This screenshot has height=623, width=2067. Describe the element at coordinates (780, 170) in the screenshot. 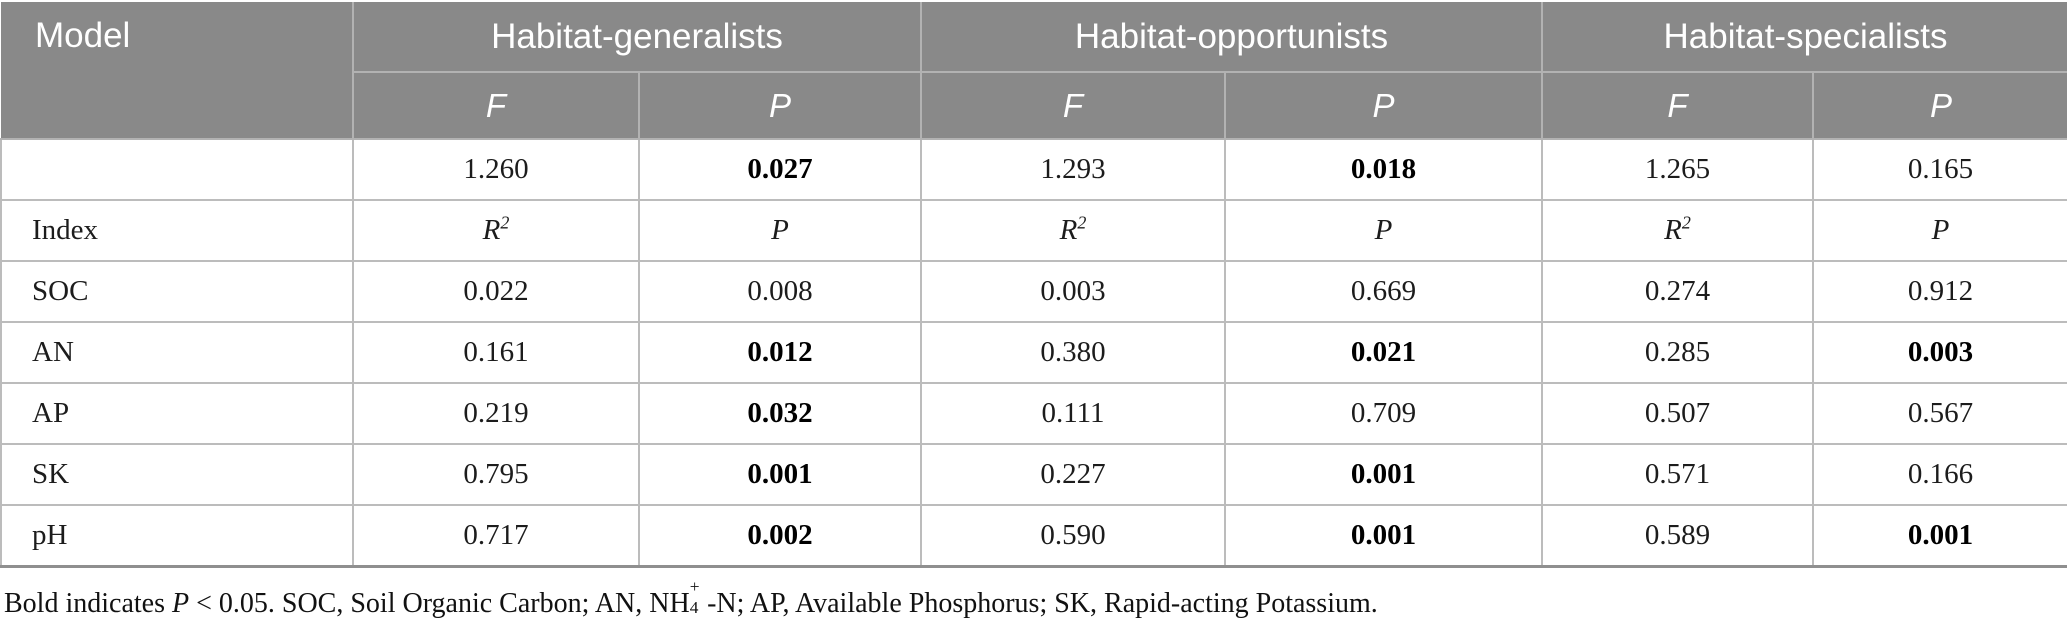

I see `table-cell: 0.027` at that location.